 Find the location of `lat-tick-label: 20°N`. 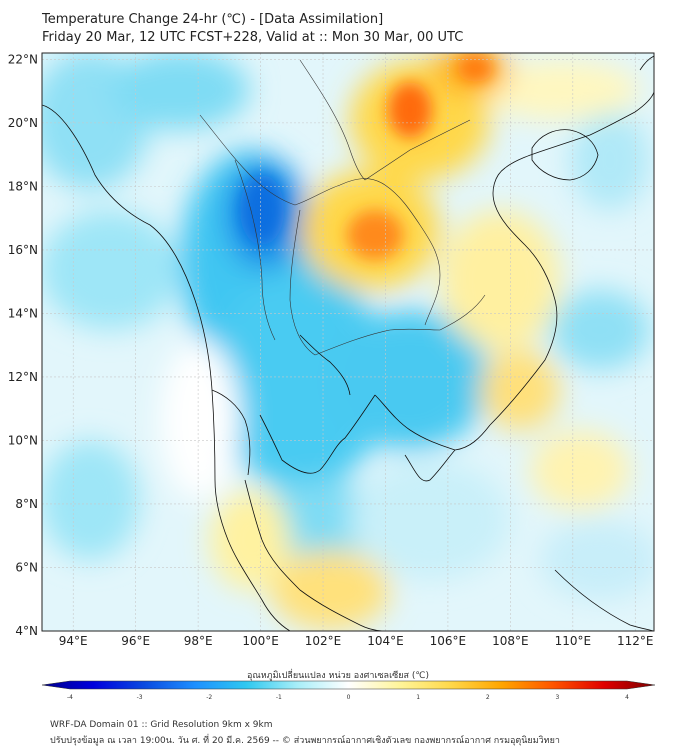

lat-tick-label: 20°N is located at coordinates (23, 123).